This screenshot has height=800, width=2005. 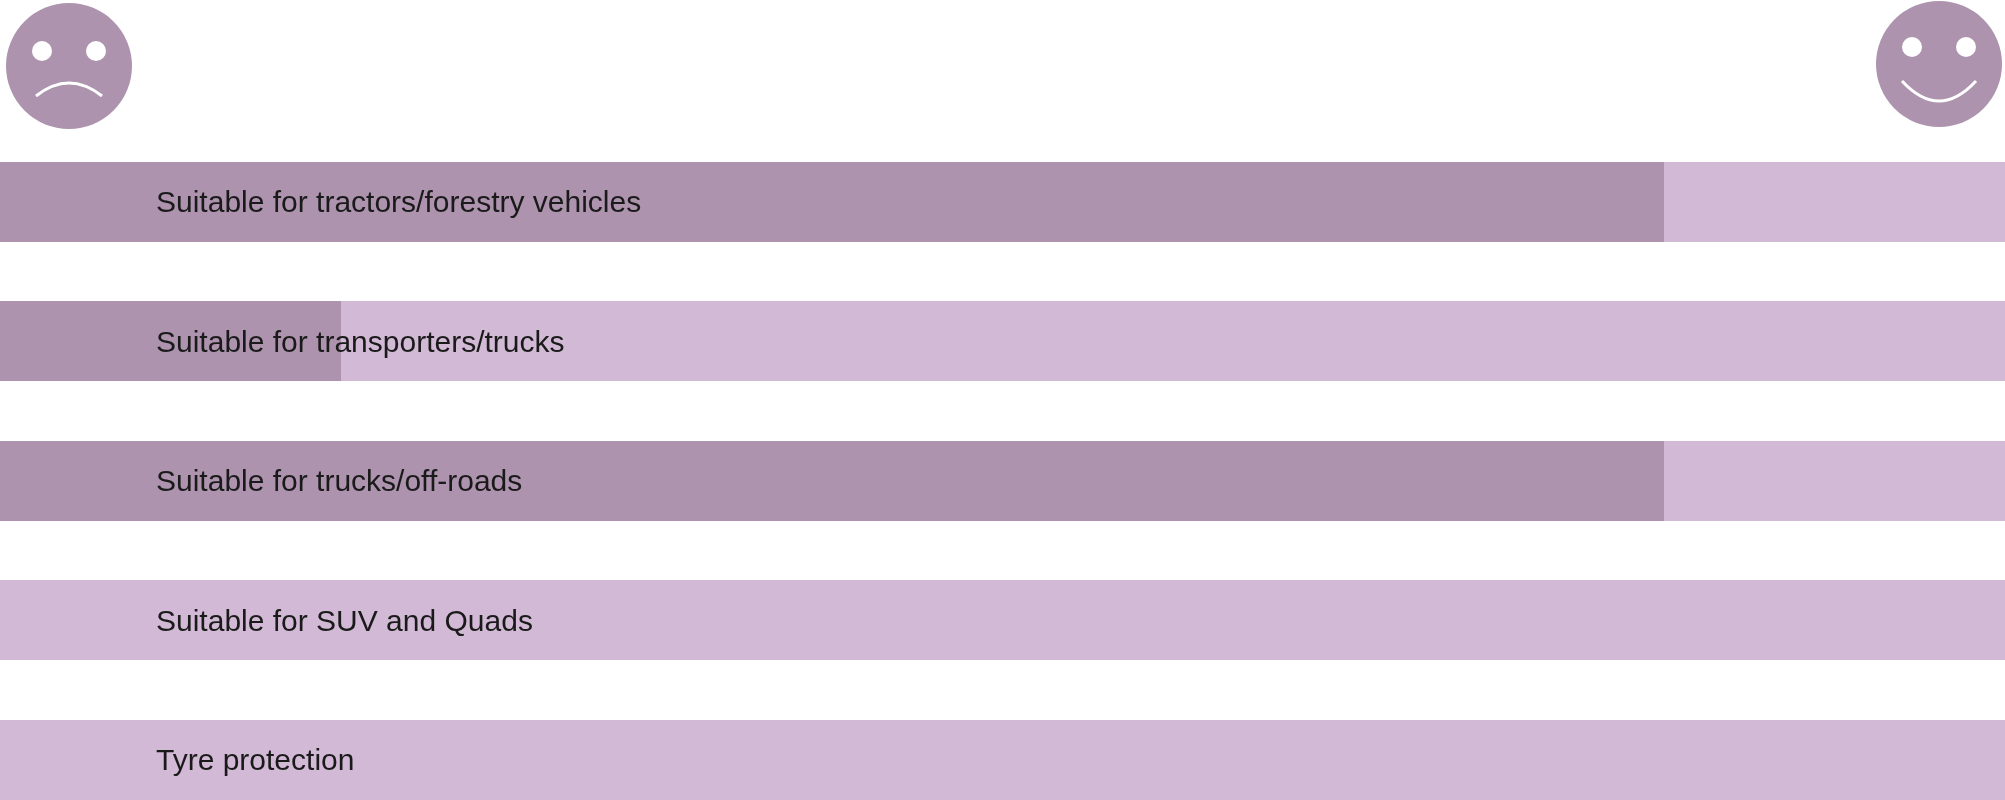 I want to click on y-tick-label: Suitable for transporters/trucks, so click(x=360, y=341).